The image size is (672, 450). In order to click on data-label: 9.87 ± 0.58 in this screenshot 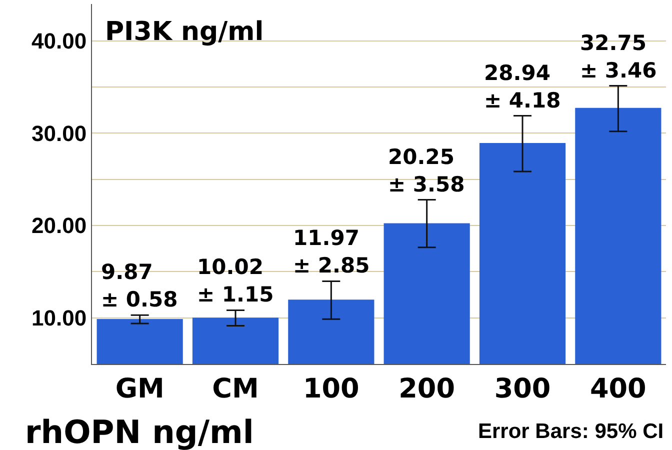, I will do `click(139, 286)`.